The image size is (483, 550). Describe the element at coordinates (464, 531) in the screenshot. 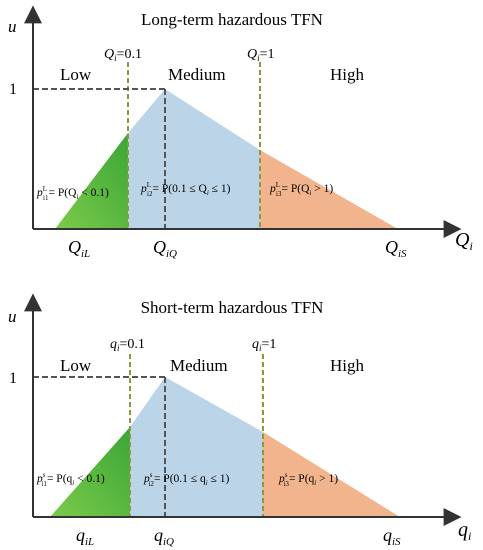

I see `x-axis-label: qi` at that location.